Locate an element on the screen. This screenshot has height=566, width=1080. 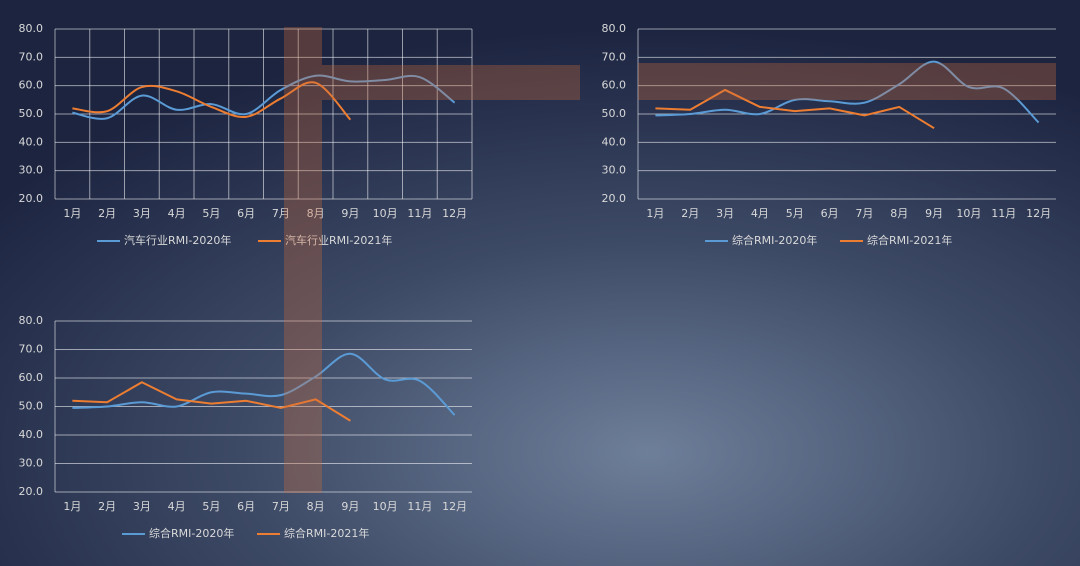
legend-label: 汽车行业RMI-2020年 is located at coordinates (177, 240).